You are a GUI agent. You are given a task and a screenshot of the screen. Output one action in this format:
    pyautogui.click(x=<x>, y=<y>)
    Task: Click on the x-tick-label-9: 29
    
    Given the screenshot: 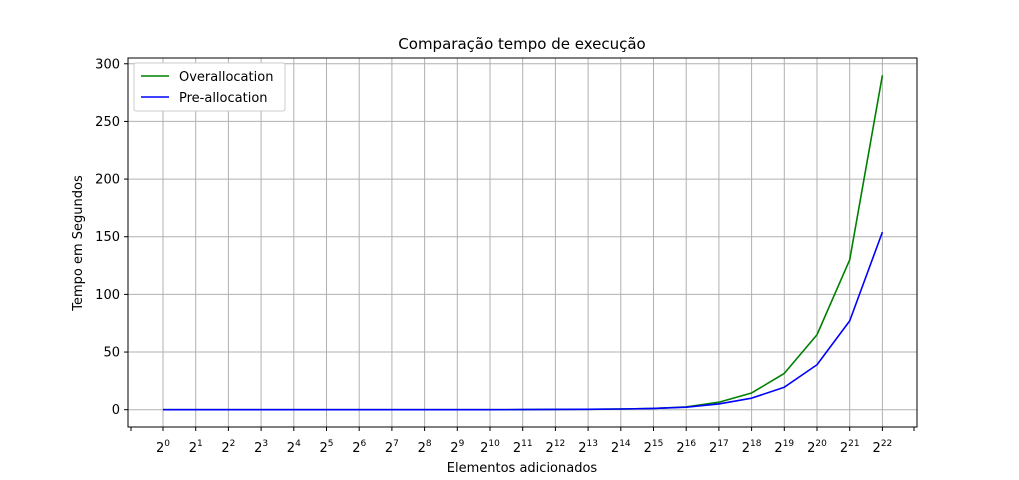 What is the action you would take?
    pyautogui.click(x=457, y=447)
    